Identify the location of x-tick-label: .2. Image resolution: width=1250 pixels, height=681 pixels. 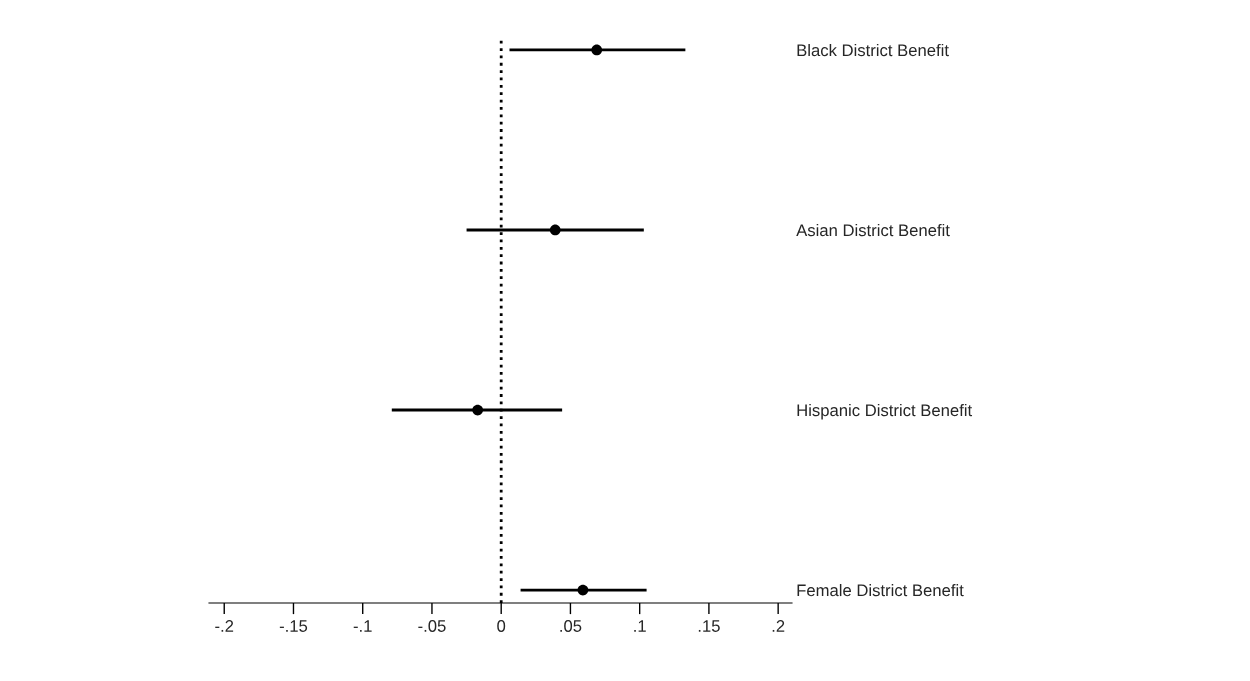
(778, 626).